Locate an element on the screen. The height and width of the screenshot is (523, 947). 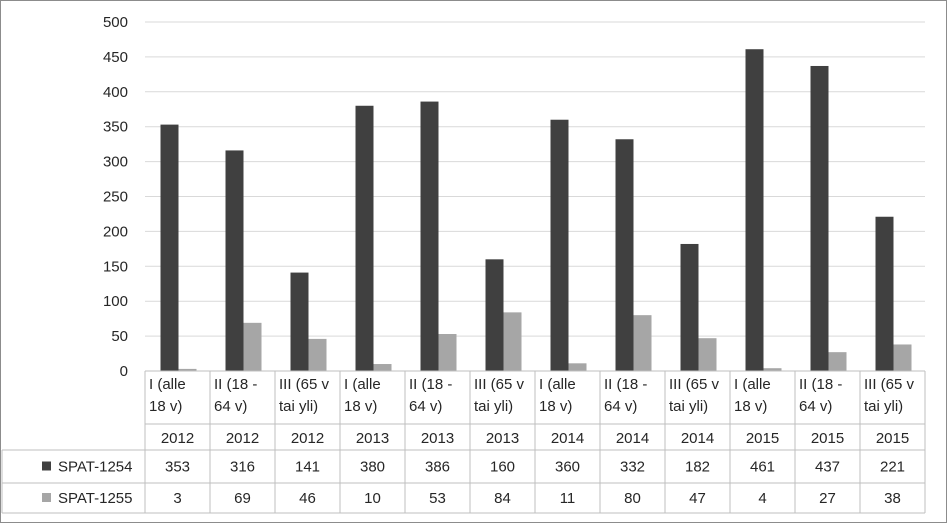
table-value: 69 is located at coordinates (242, 498).